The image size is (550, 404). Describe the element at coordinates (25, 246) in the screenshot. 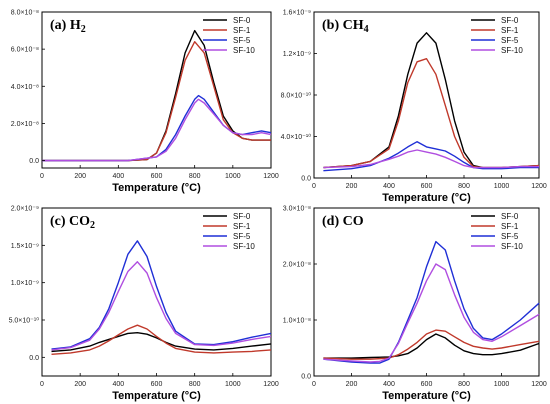

I see `y-tick-label: 1.5×10⁻⁹` at that location.